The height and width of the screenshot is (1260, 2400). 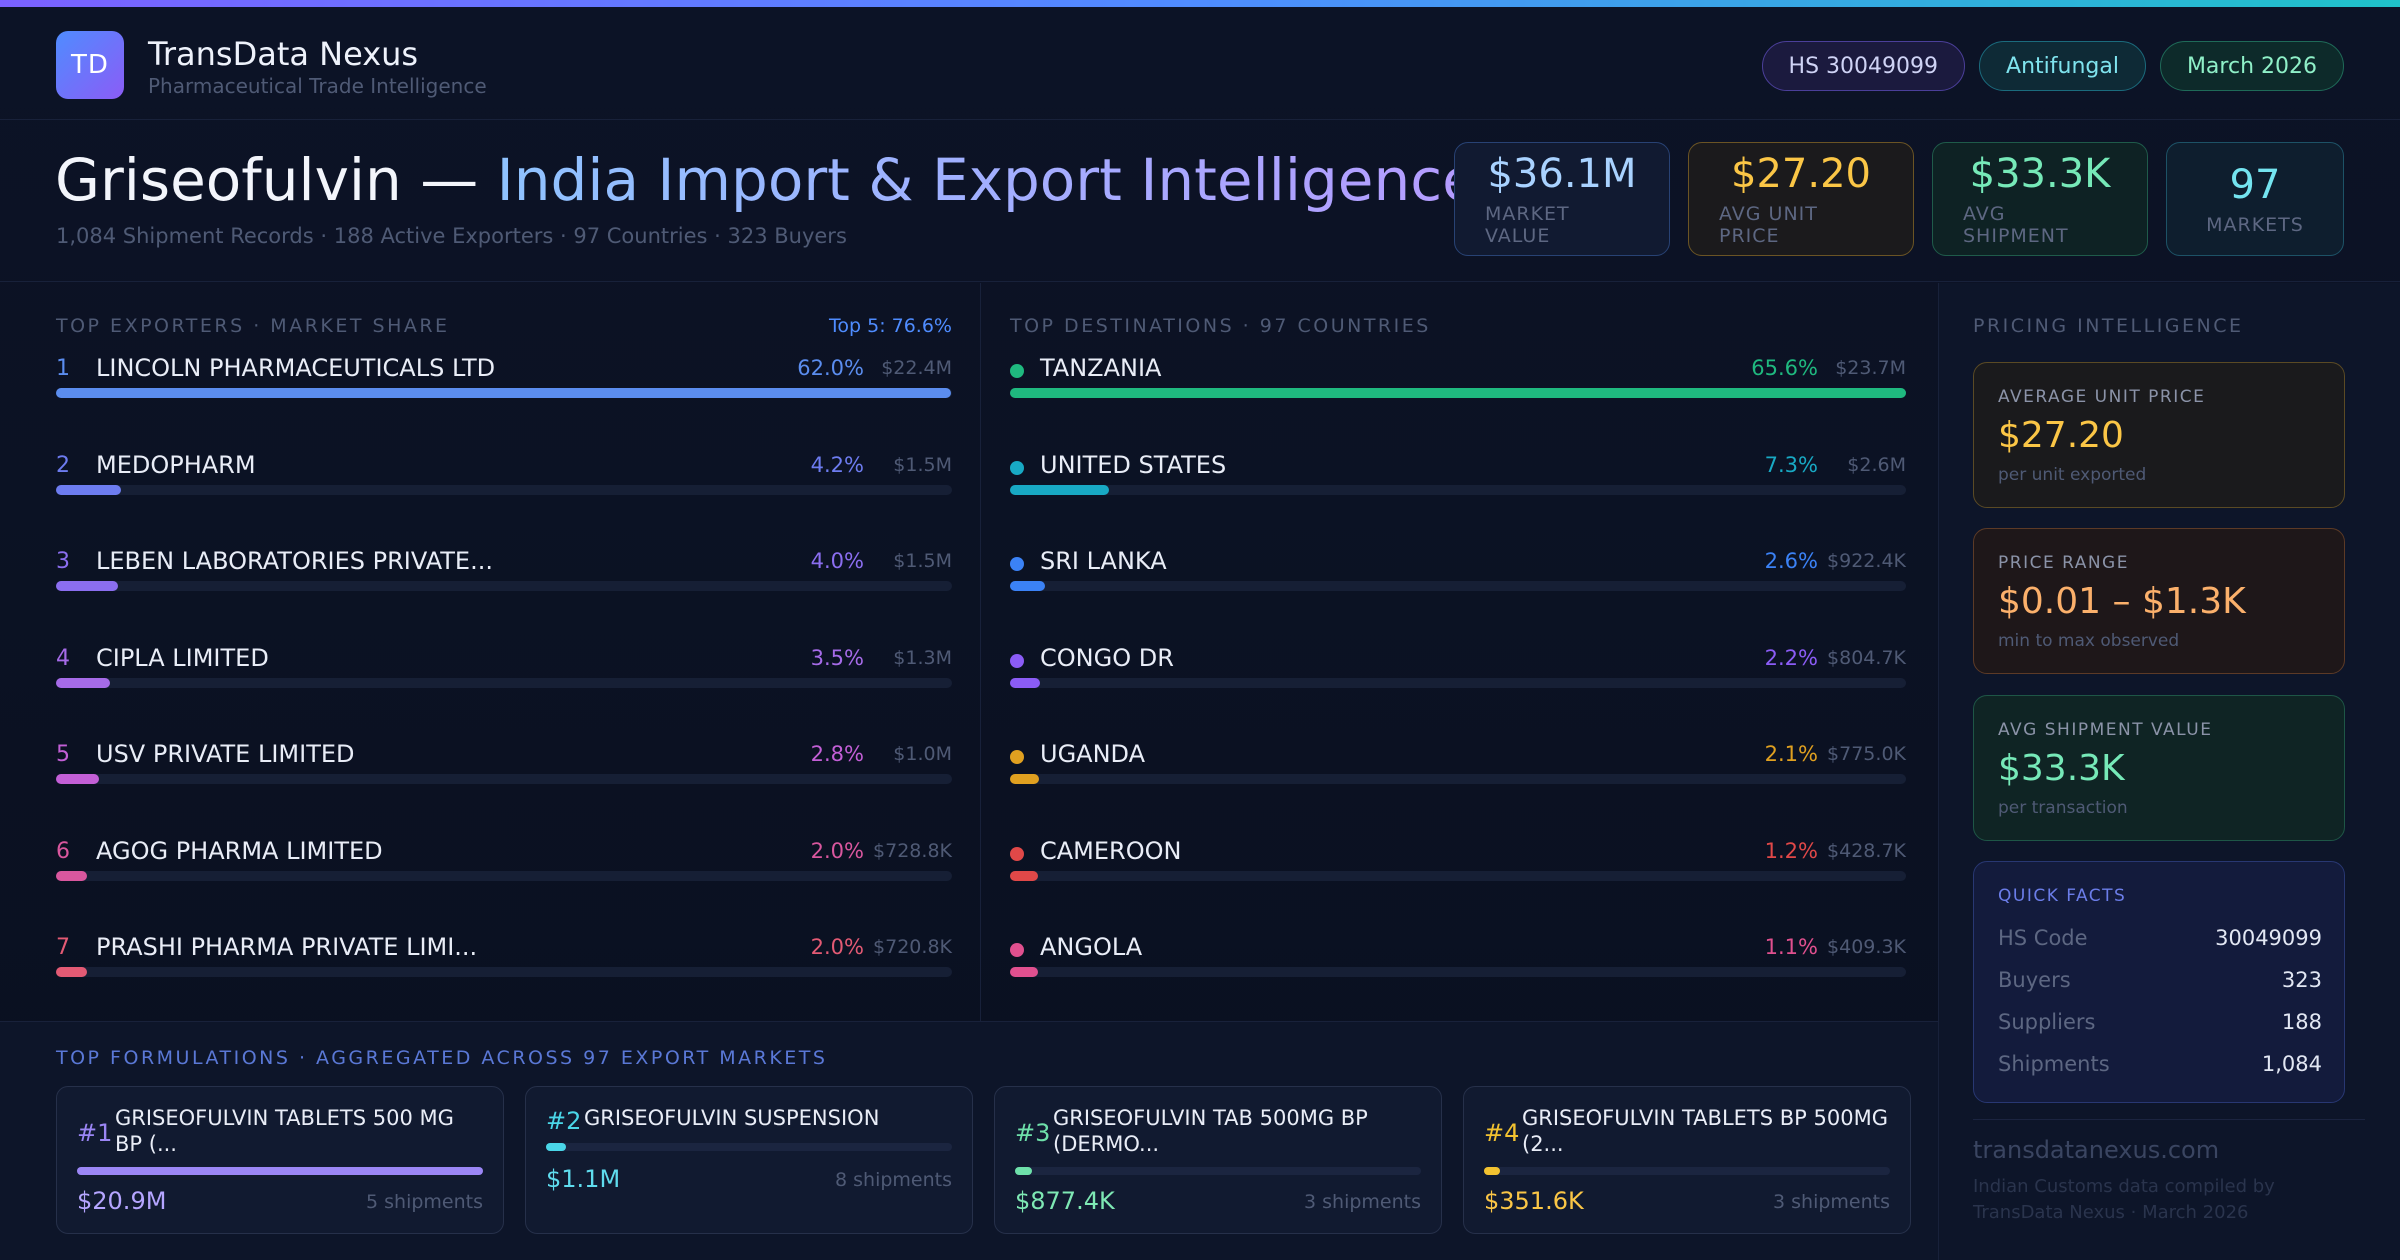 I want to click on stat-label: MARKETS, so click(x=2255, y=225).